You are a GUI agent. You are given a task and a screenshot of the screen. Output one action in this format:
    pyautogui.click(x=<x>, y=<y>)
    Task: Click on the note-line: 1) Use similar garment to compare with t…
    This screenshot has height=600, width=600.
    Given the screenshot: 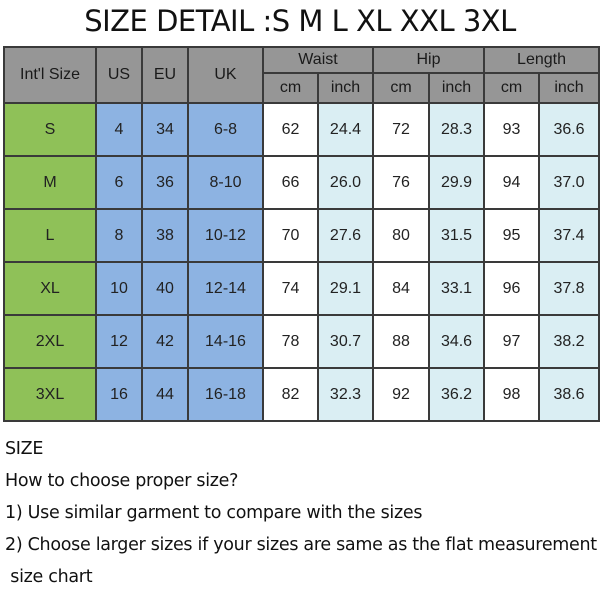 What is the action you would take?
    pyautogui.click(x=214, y=513)
    